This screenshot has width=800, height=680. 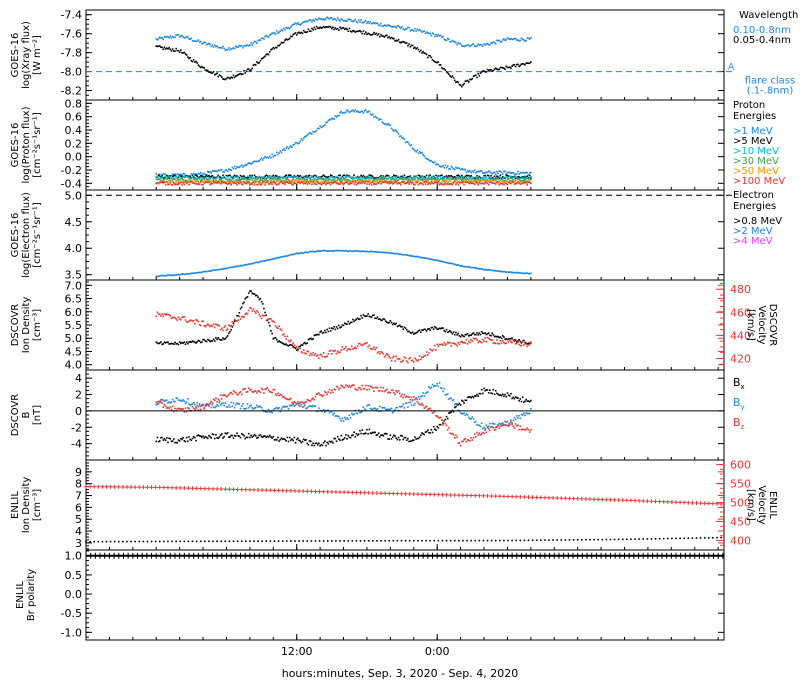 I want to click on legend-entry: >4 MeV, so click(x=753, y=241).